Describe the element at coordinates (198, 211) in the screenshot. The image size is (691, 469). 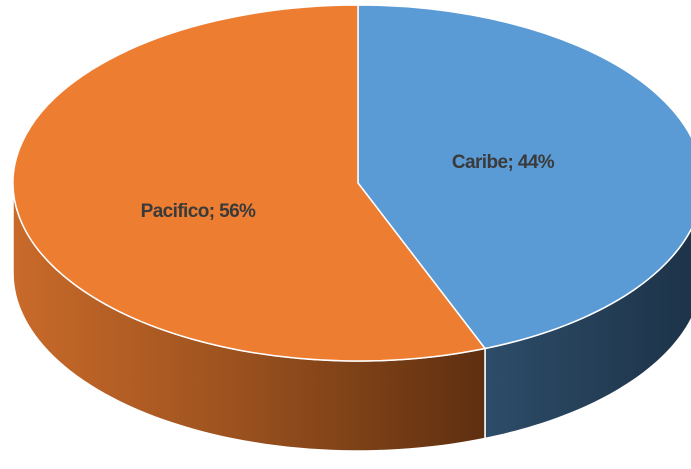
I see `slice-label-pacifico: Pacifico; 56%` at that location.